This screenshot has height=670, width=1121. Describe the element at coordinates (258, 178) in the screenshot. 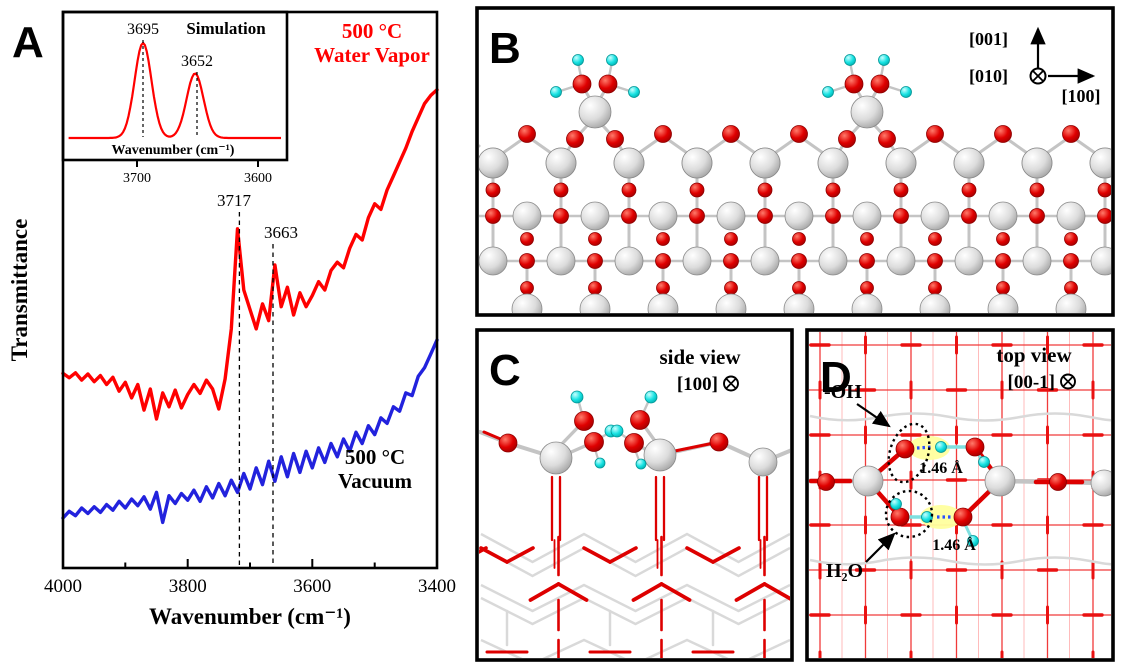

I see `inset-tick-label-3600: 3600` at that location.